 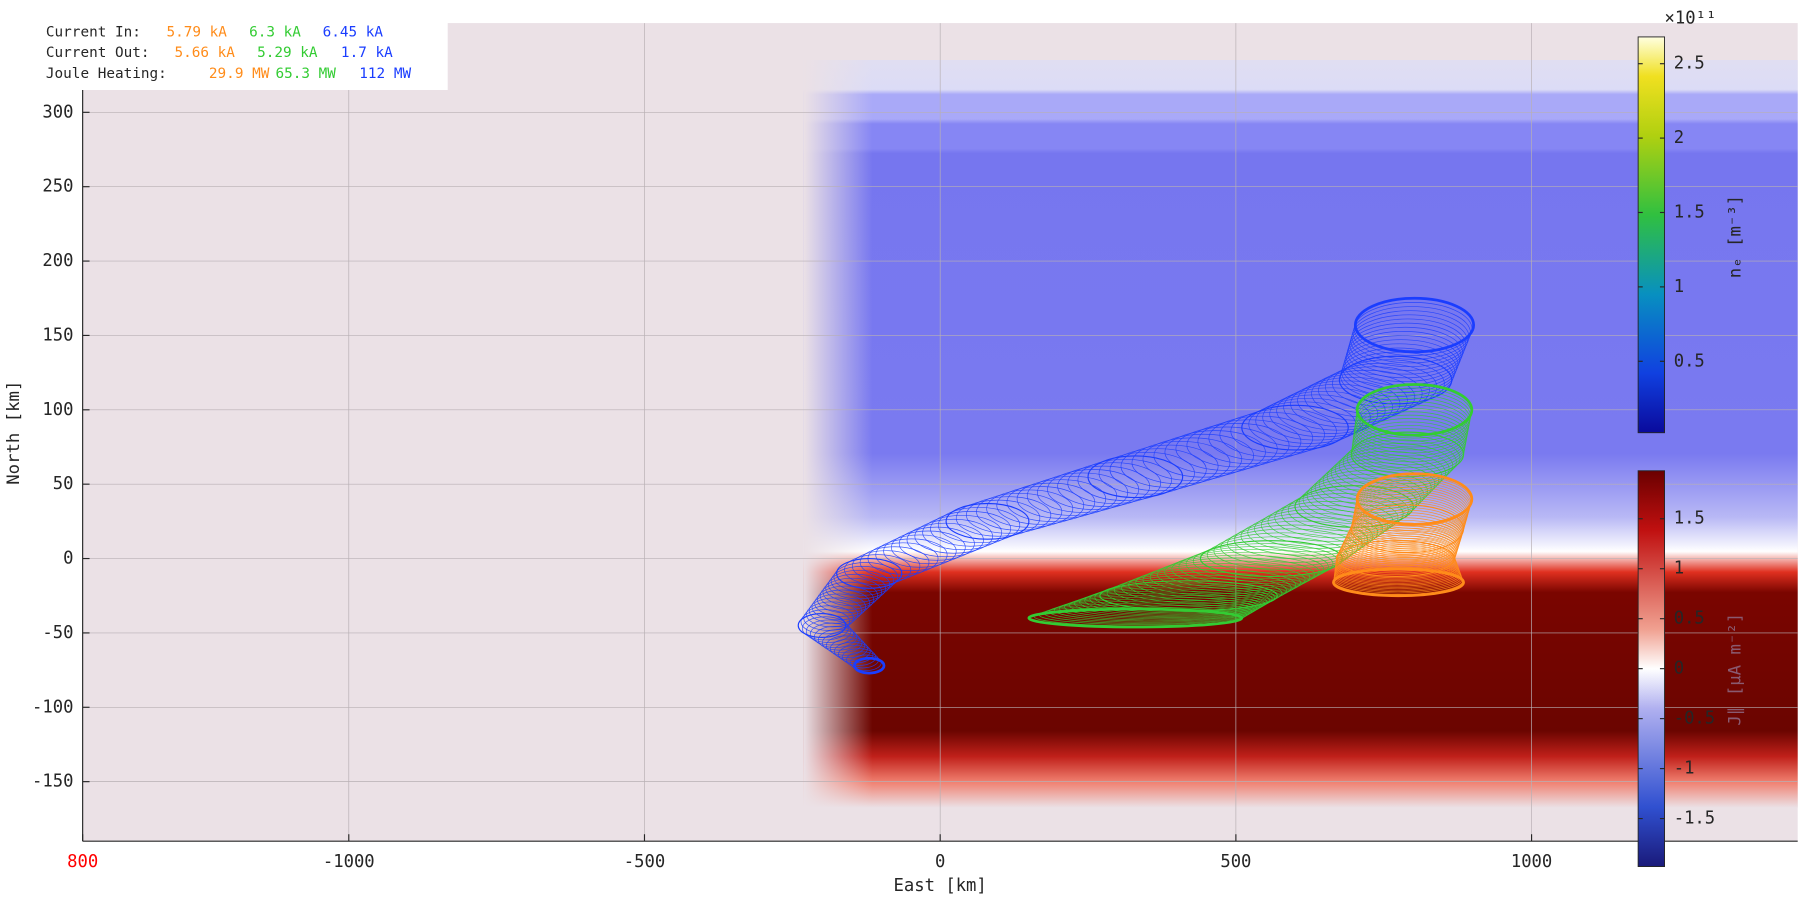 What do you see at coordinates (1736, 669) in the screenshot?
I see `colorbar-label: J∥ [µA m⁻²]` at bounding box center [1736, 669].